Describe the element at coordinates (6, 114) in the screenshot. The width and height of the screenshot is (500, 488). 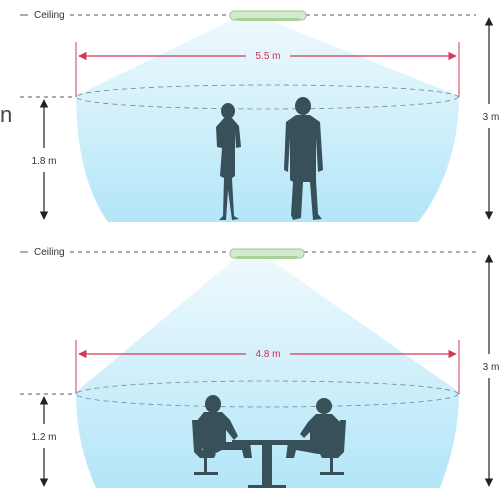
I see `edge-fragment-text: n` at that location.